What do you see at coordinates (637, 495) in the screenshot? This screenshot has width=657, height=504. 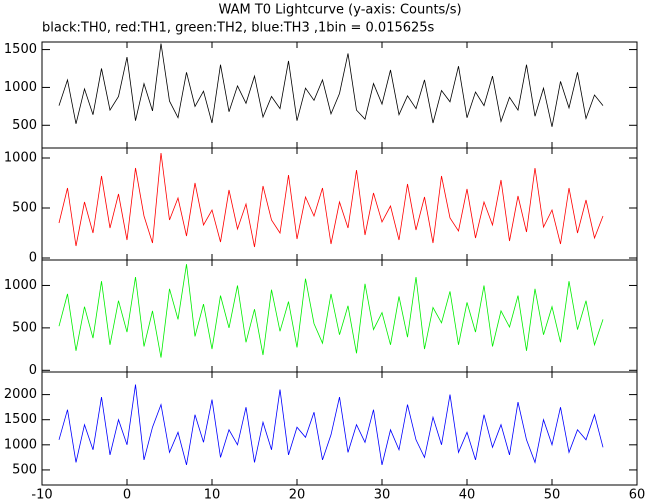 I see `x-tick-label: 60` at bounding box center [637, 495].